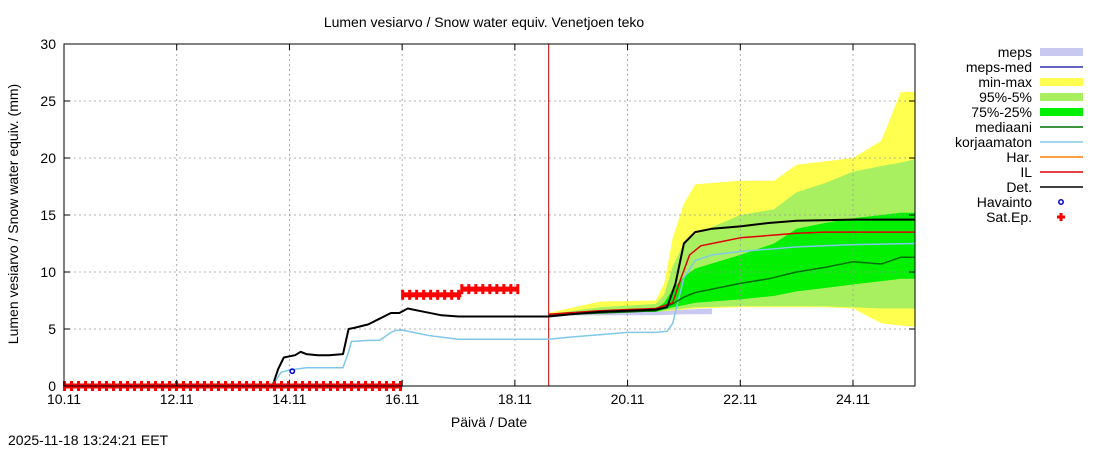 This screenshot has height=450, width=1100. I want to click on legend-label-har: Har., so click(1019, 157).